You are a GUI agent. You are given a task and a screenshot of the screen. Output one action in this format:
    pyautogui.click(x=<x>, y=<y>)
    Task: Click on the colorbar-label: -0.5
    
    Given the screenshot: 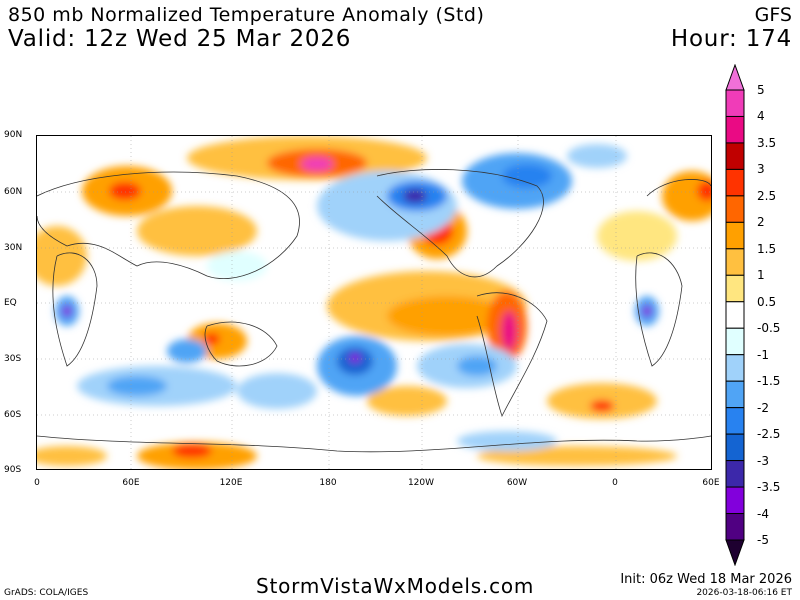 What is the action you would take?
    pyautogui.click(x=769, y=328)
    